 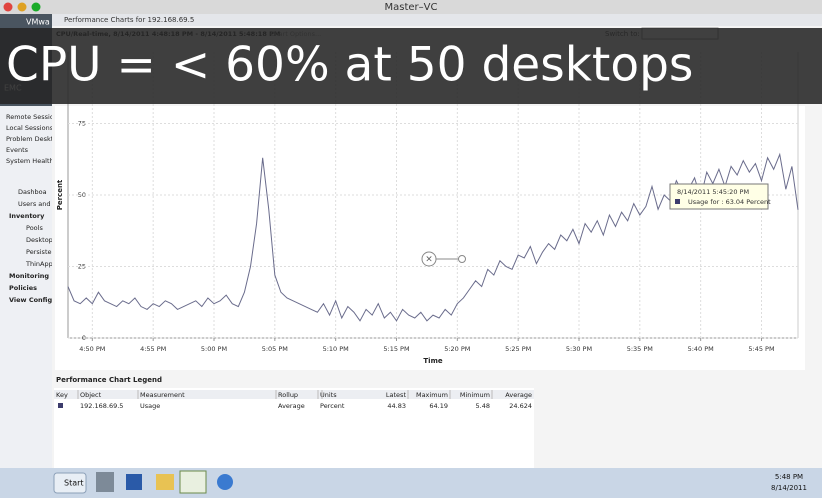 I want to click on tree-item: Dashboa, so click(x=32, y=192).